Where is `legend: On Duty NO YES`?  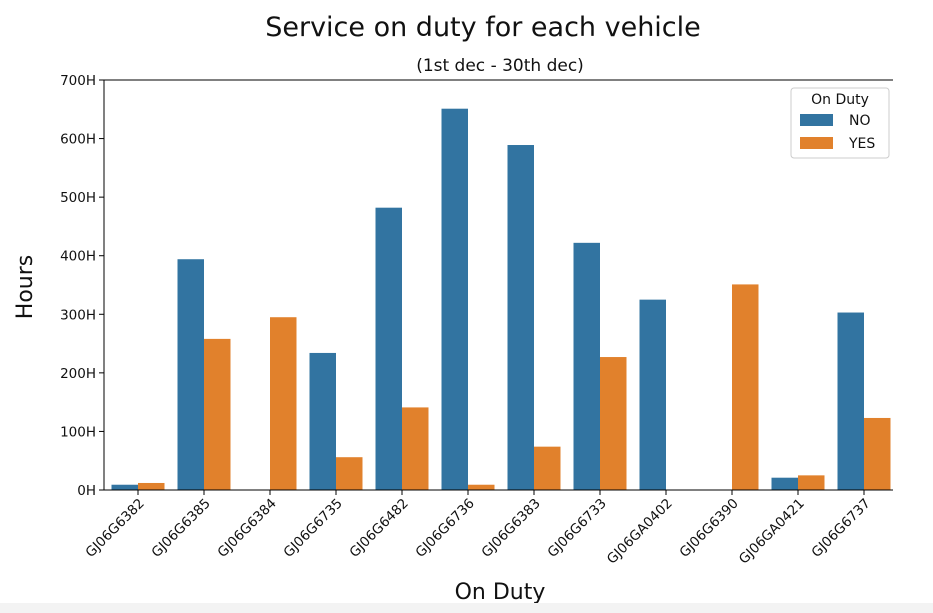
legend: On Duty NO YES is located at coordinates (840, 123).